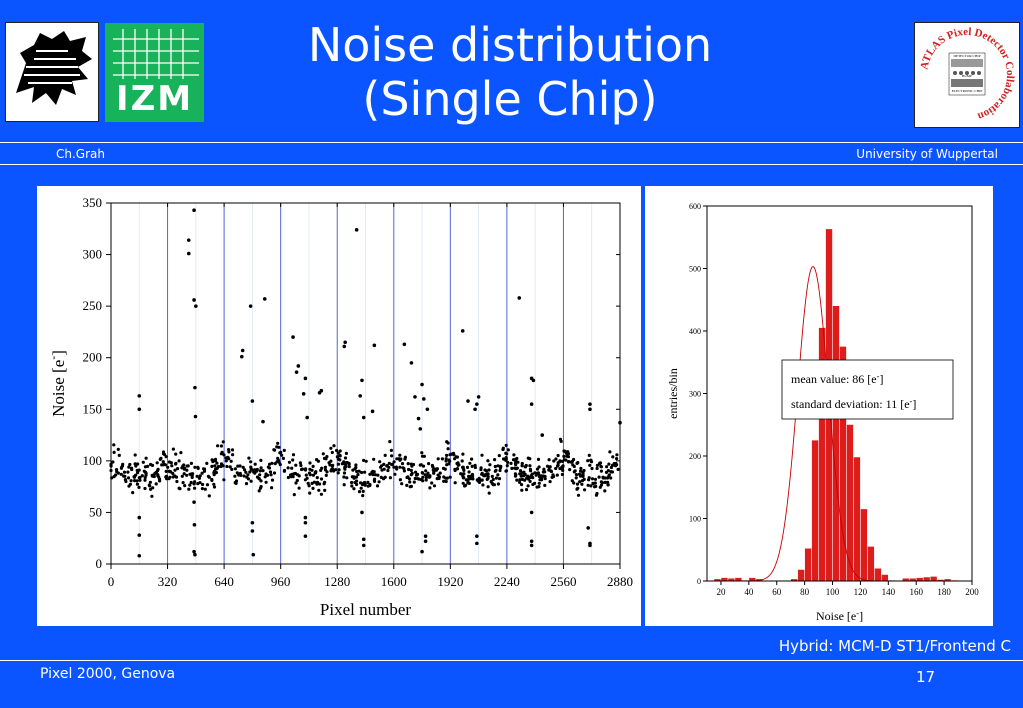 The width and height of the screenshot is (1023, 708). I want to click on y-tick-label: 50, so click(95, 511).